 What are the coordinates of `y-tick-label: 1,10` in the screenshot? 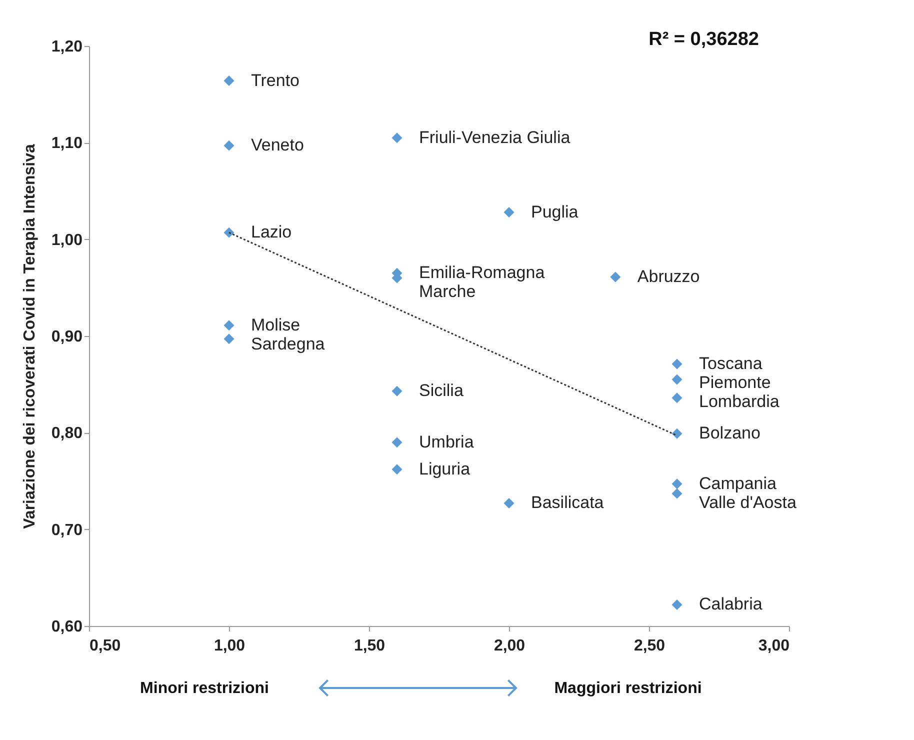 It's located at (67, 143).